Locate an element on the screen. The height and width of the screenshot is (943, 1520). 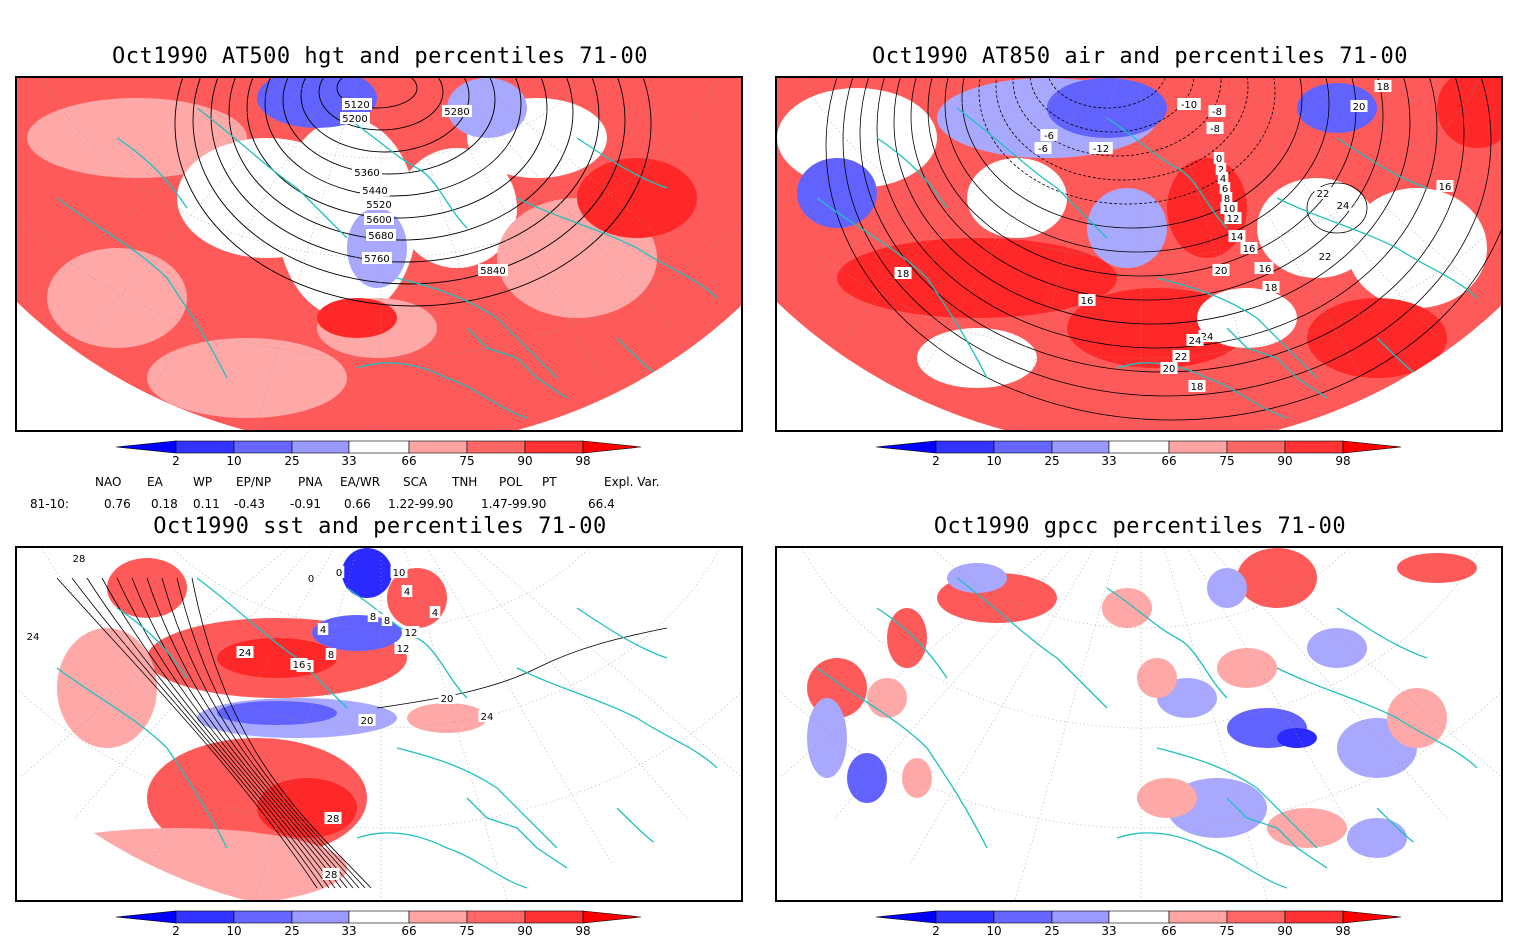
index-value: 66.4 is located at coordinates (601, 504).